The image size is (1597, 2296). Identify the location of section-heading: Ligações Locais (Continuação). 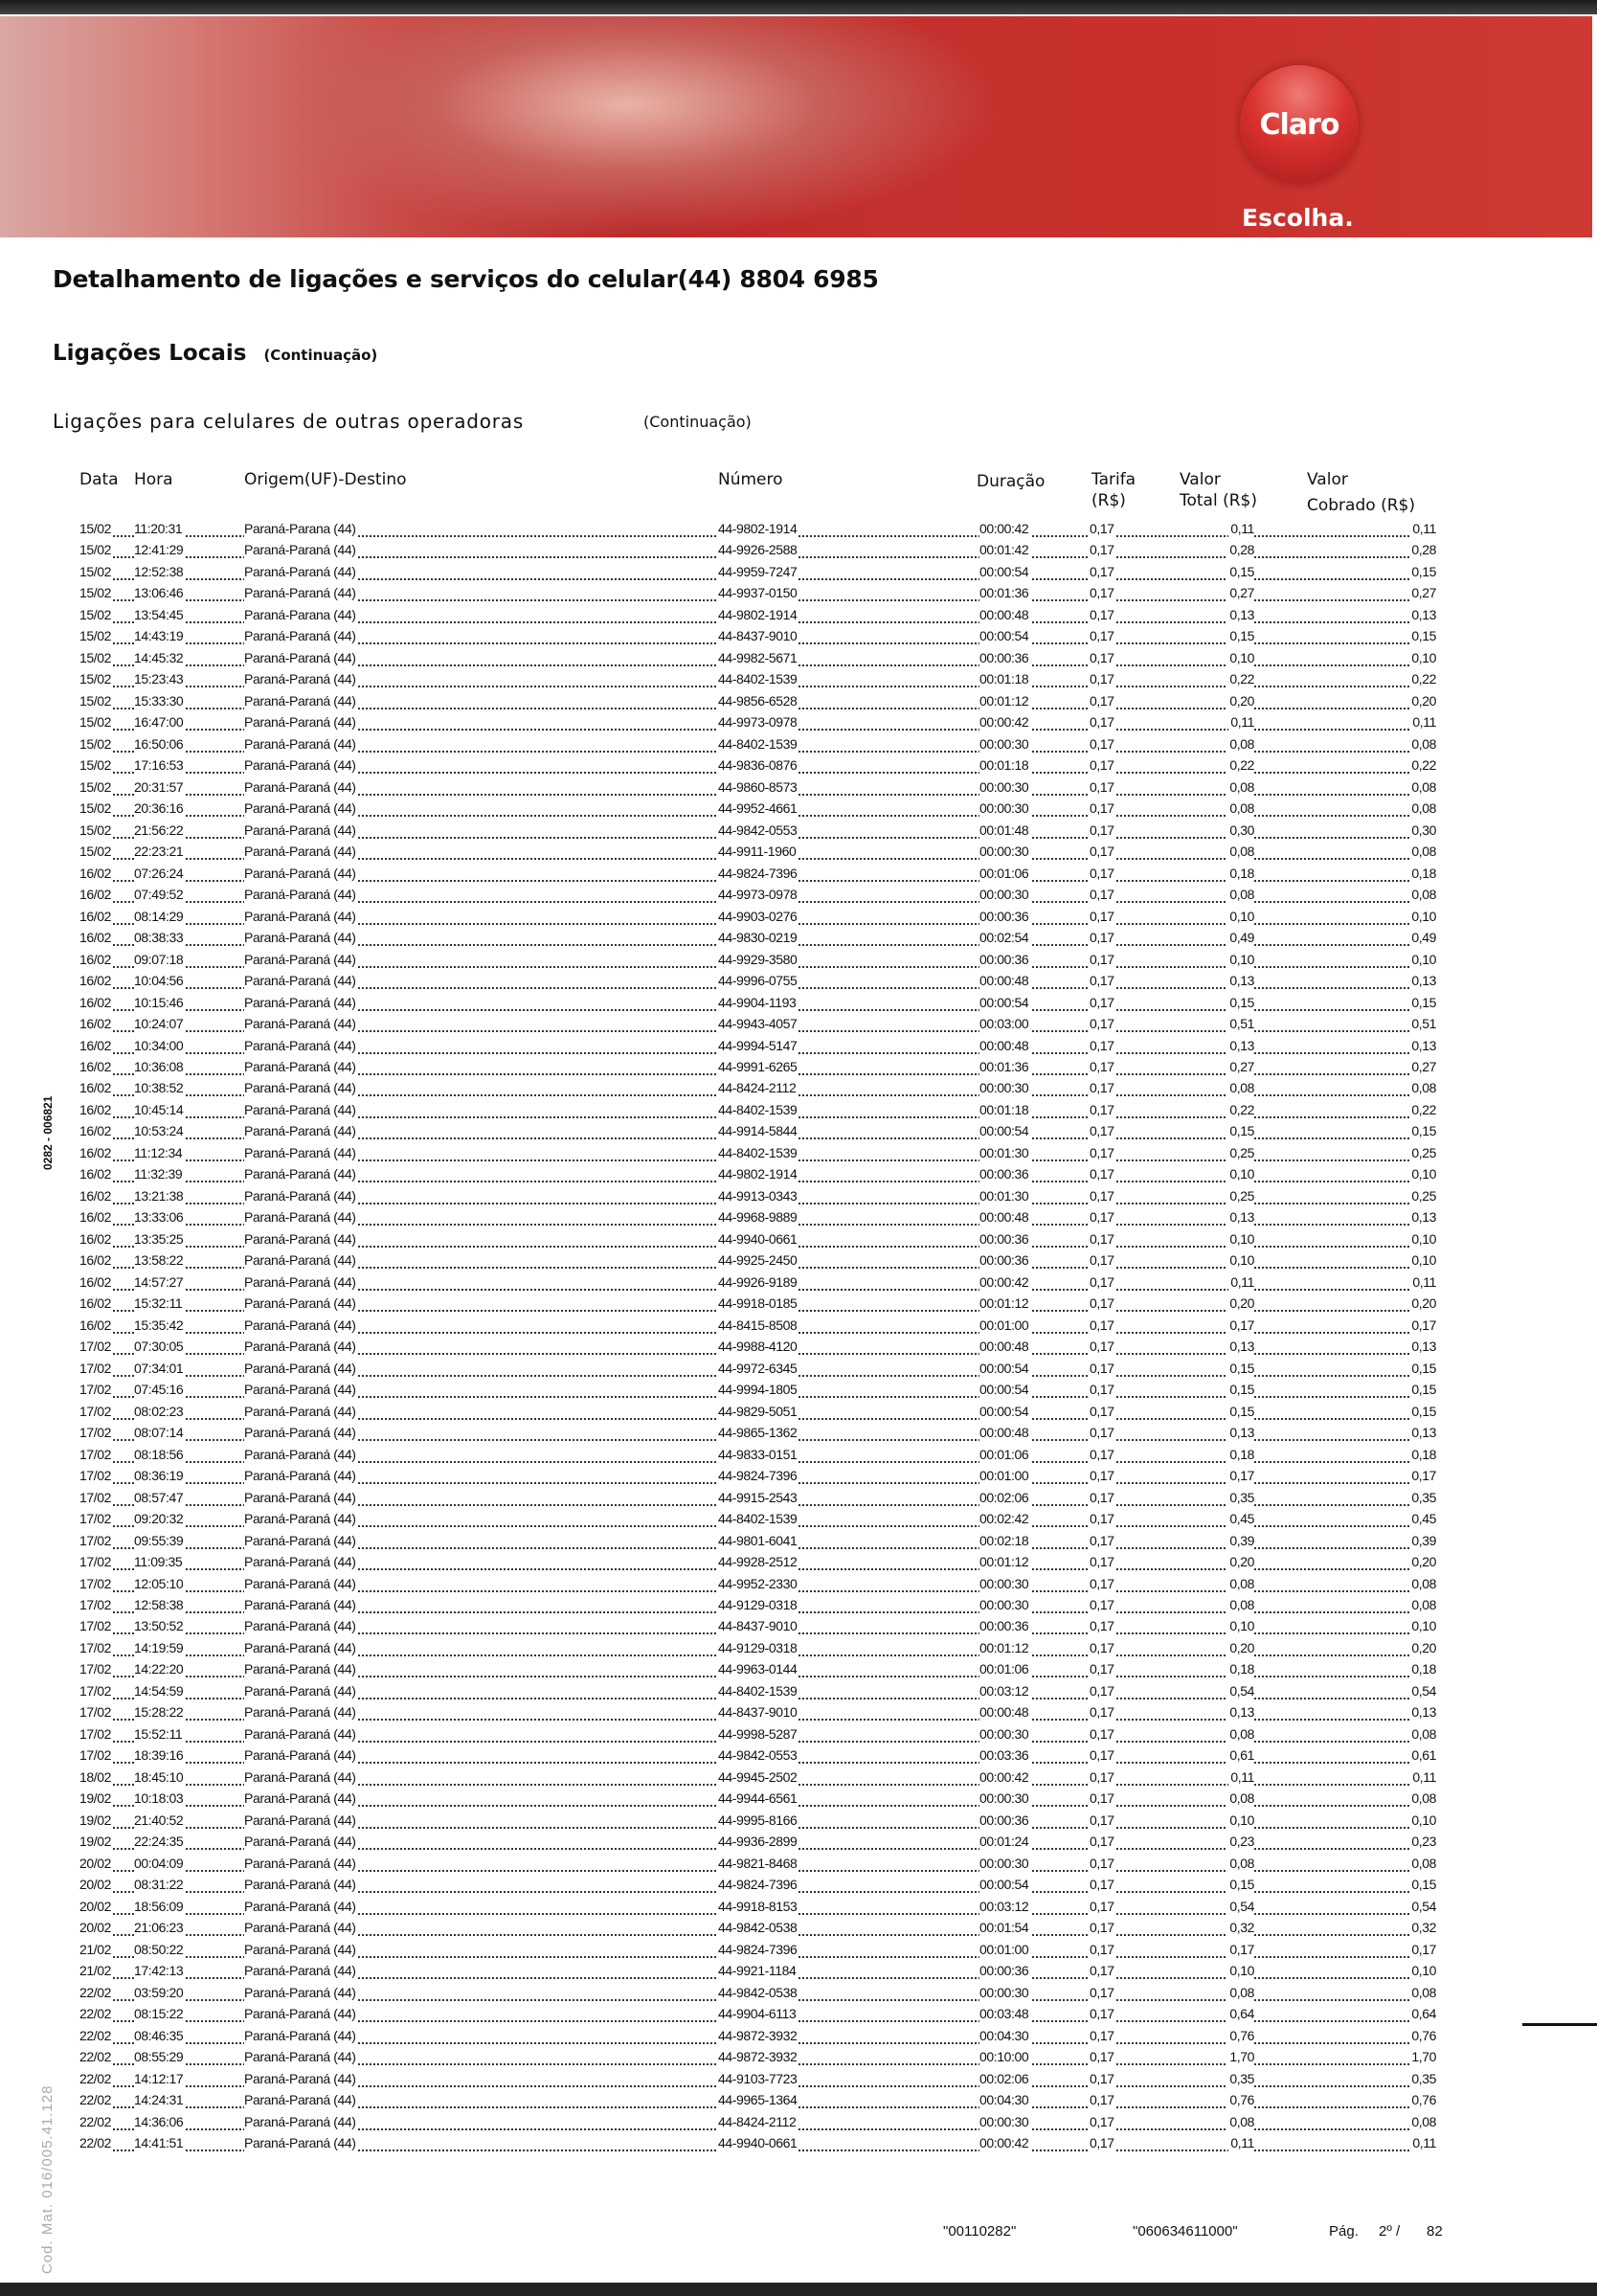
(215, 353).